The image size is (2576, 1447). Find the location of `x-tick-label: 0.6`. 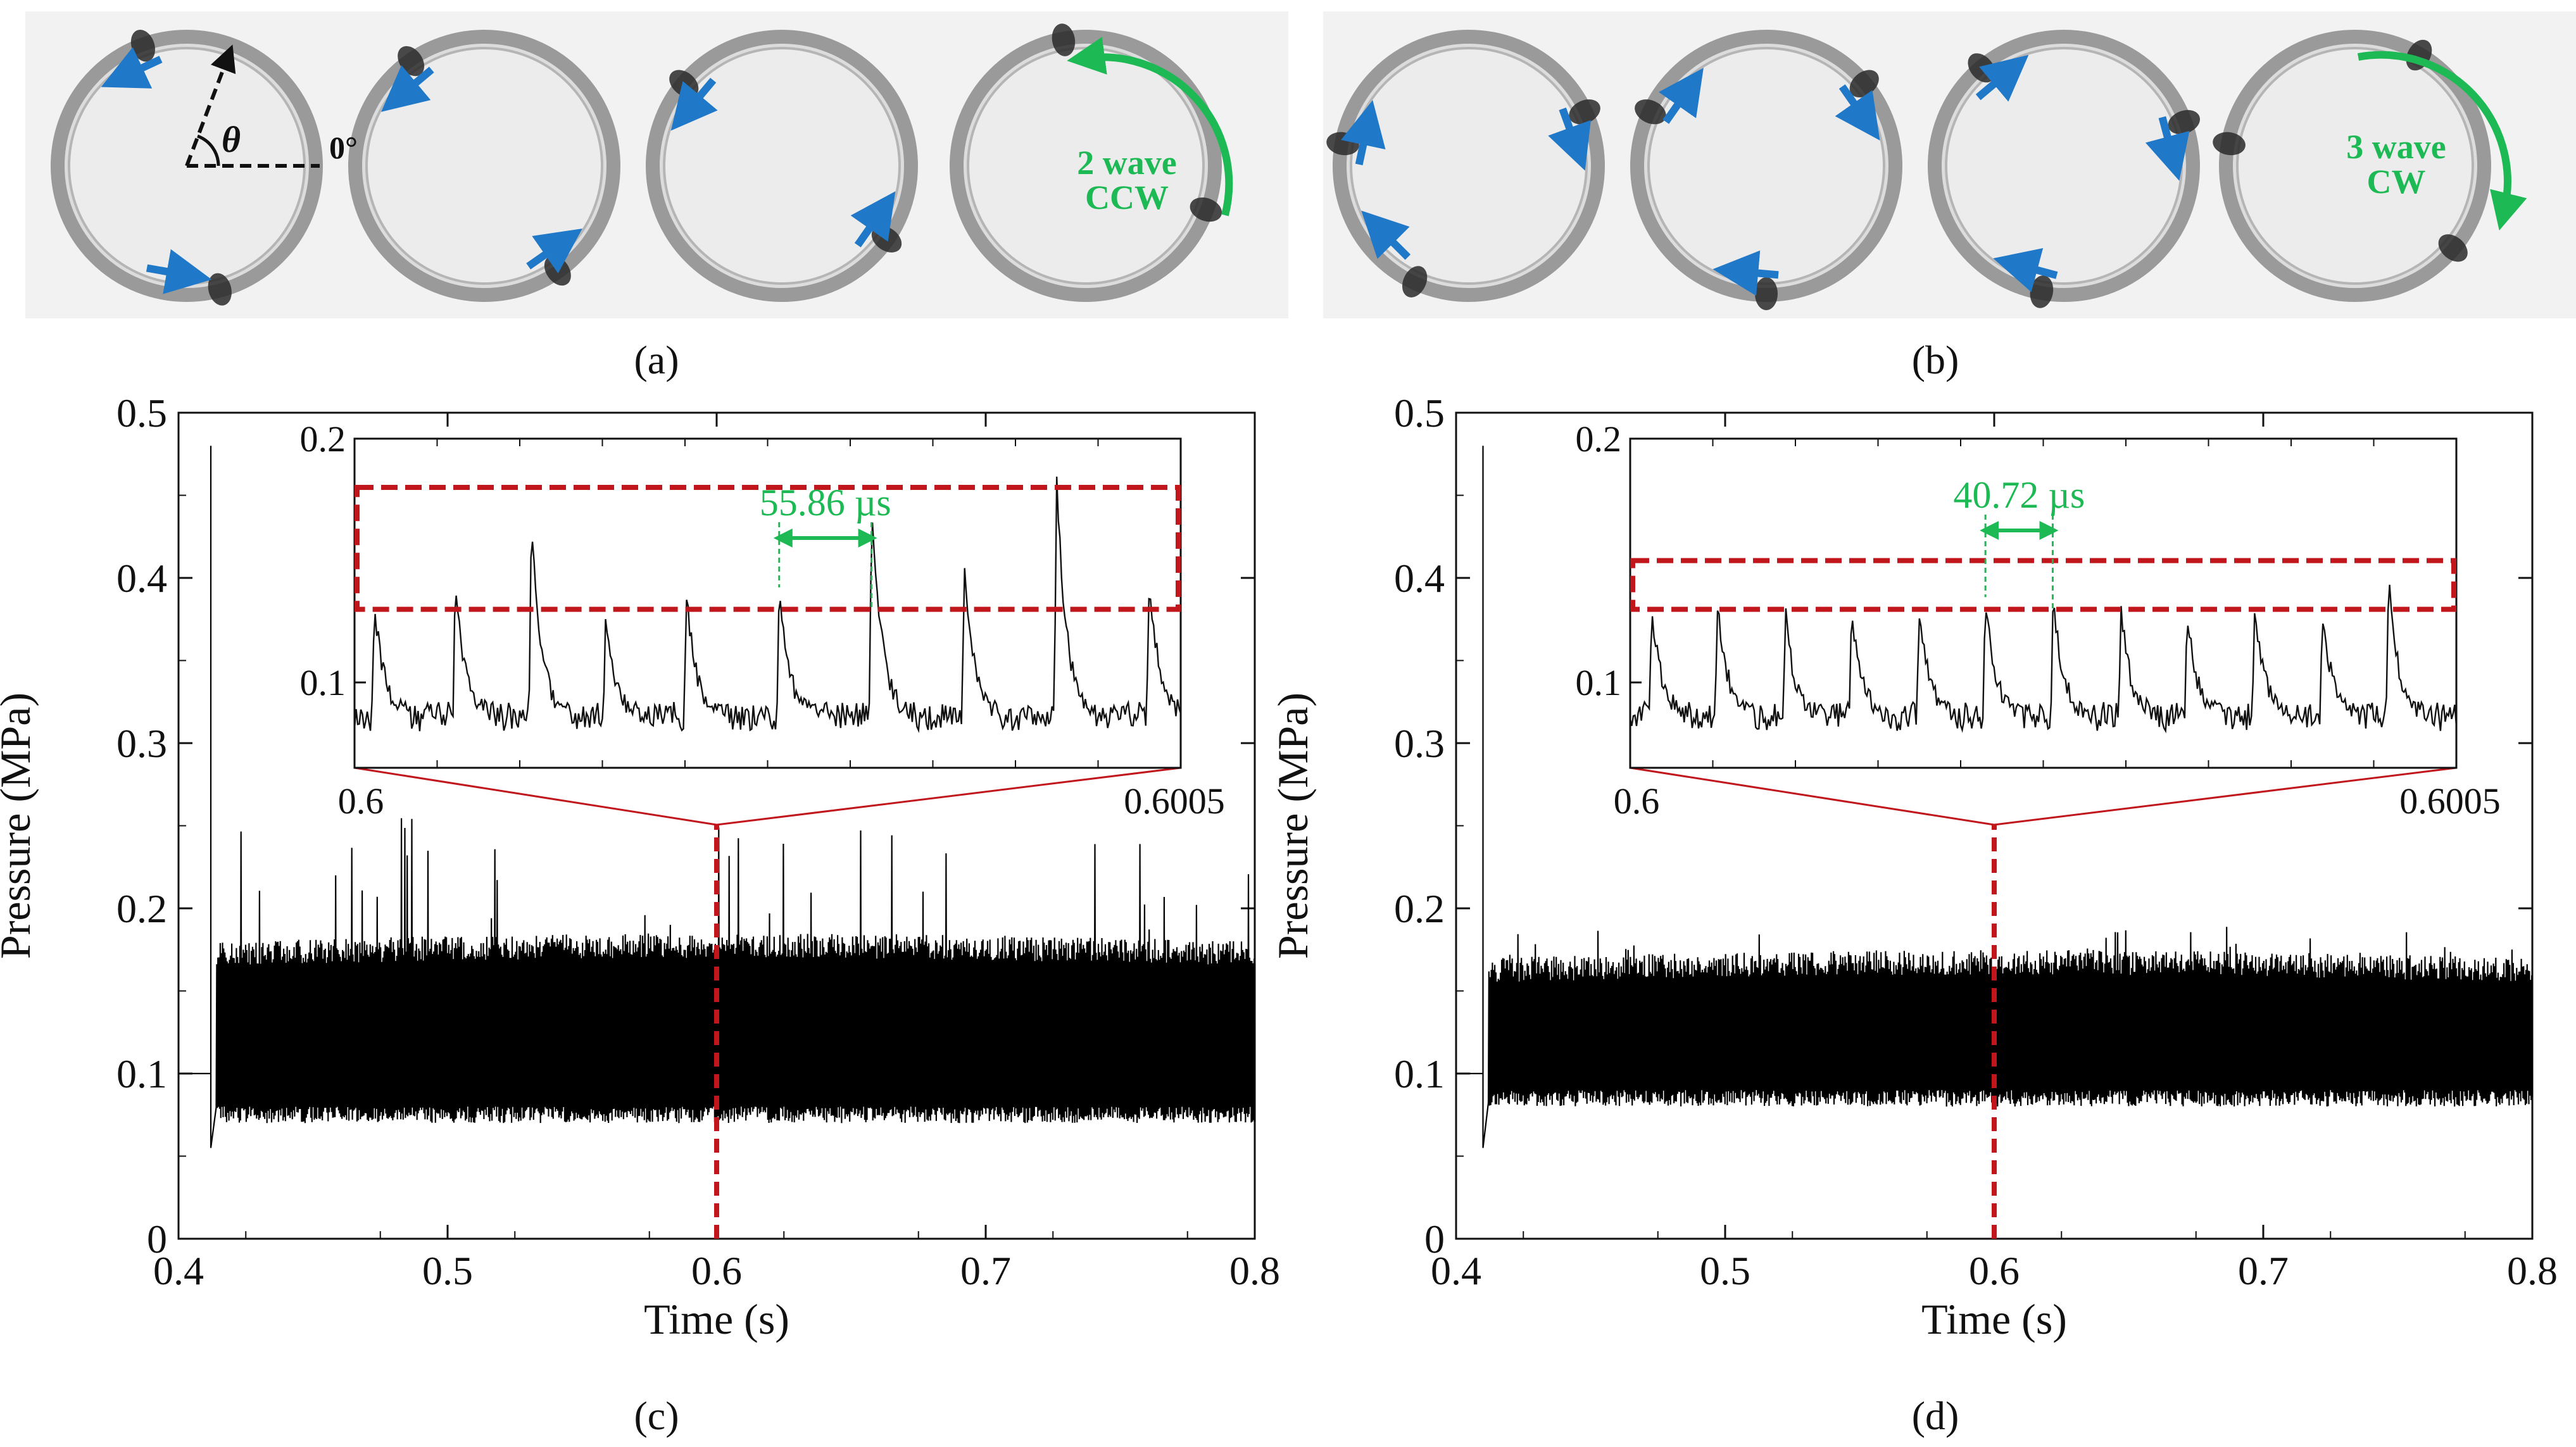

x-tick-label: 0.6 is located at coordinates (1994, 1270).